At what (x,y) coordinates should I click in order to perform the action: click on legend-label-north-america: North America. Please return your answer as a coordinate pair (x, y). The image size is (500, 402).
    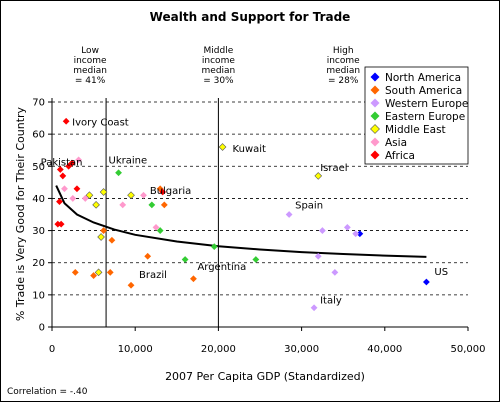
    Looking at the image, I should click on (423, 78).